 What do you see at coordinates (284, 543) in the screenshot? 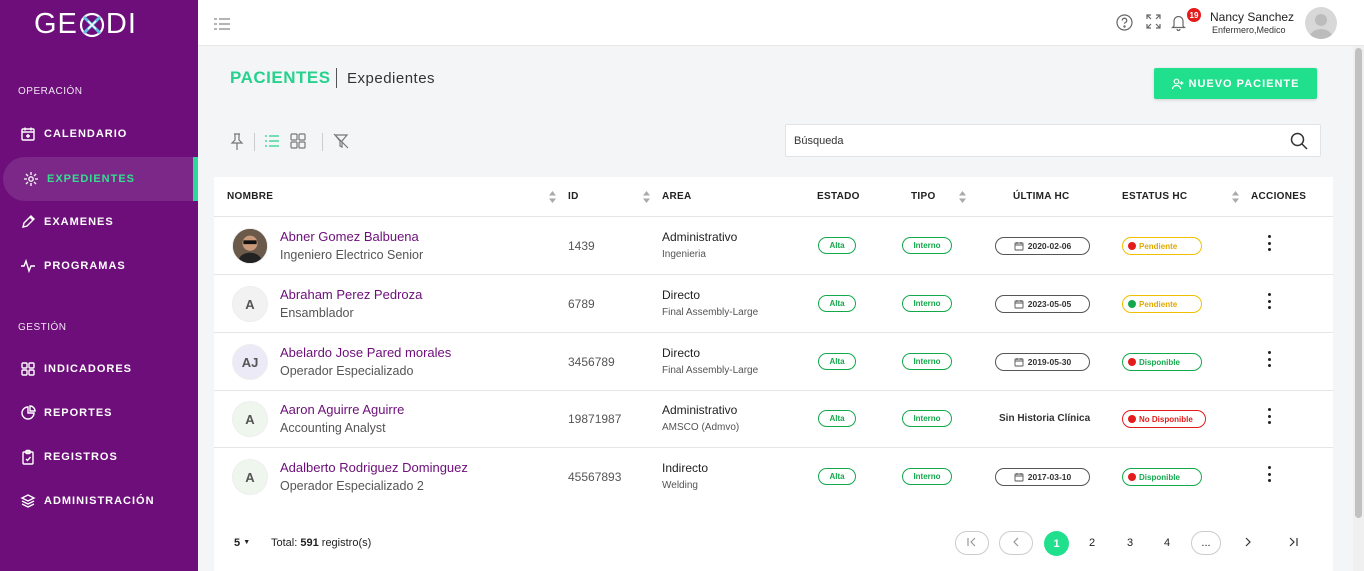
I see `total-label: Total:` at bounding box center [284, 543].